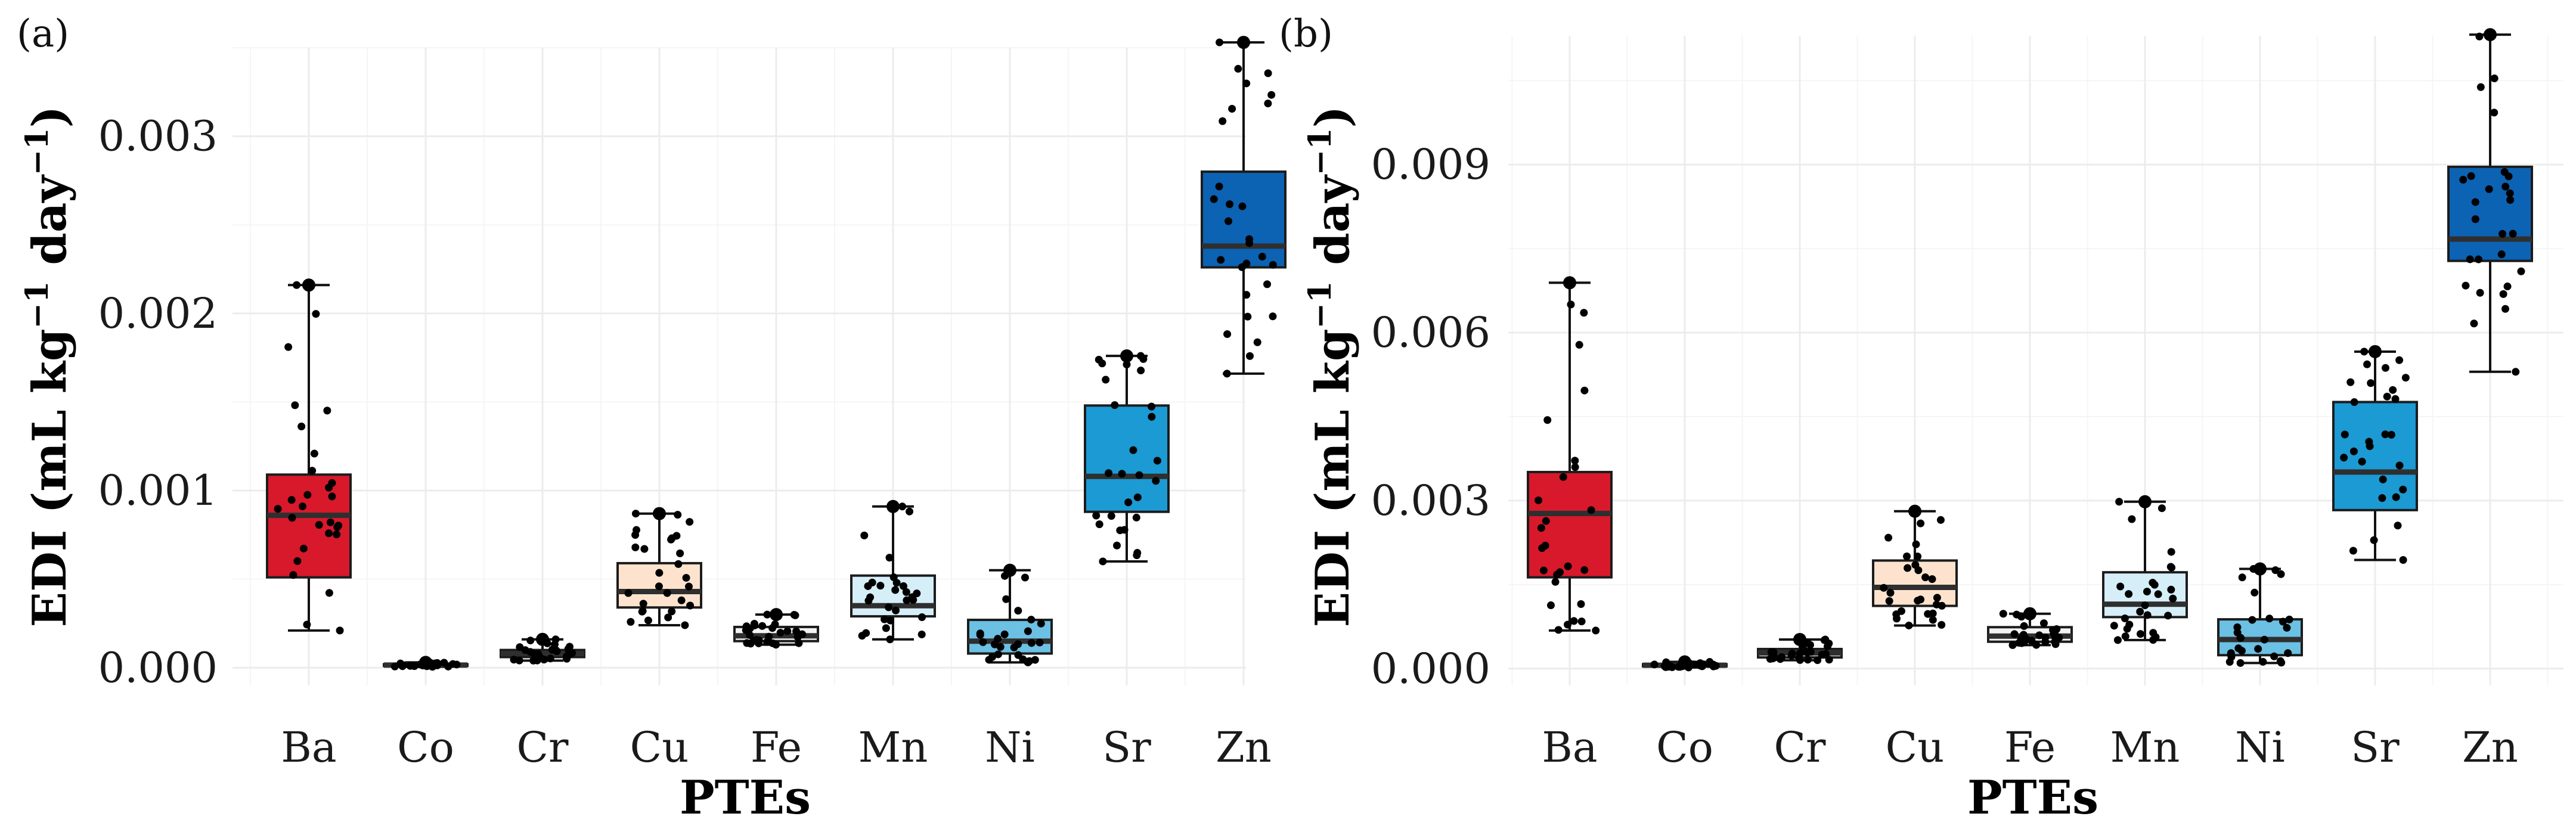  I want to click on box-zn, so click(1244, 207).